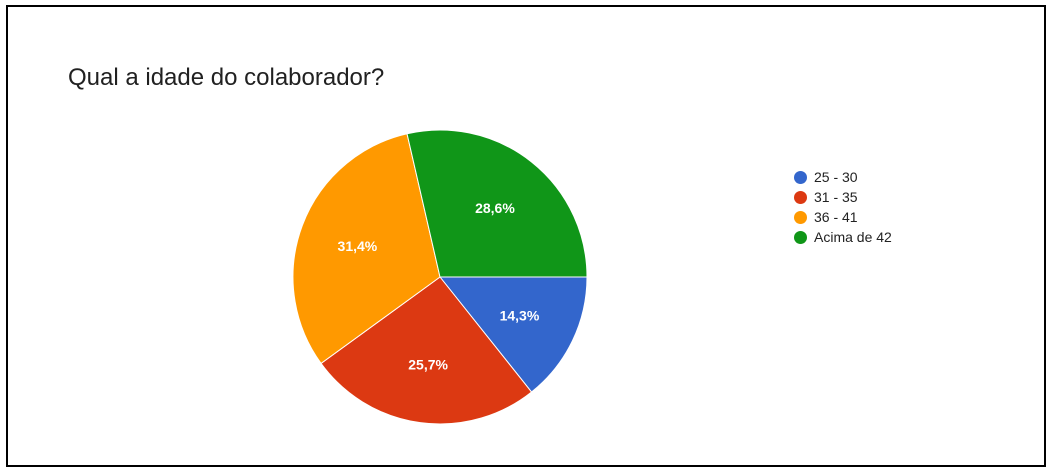 This screenshot has width=1053, height=472. Describe the element at coordinates (836, 197) in the screenshot. I see `legend-label: 31 - 35` at that location.